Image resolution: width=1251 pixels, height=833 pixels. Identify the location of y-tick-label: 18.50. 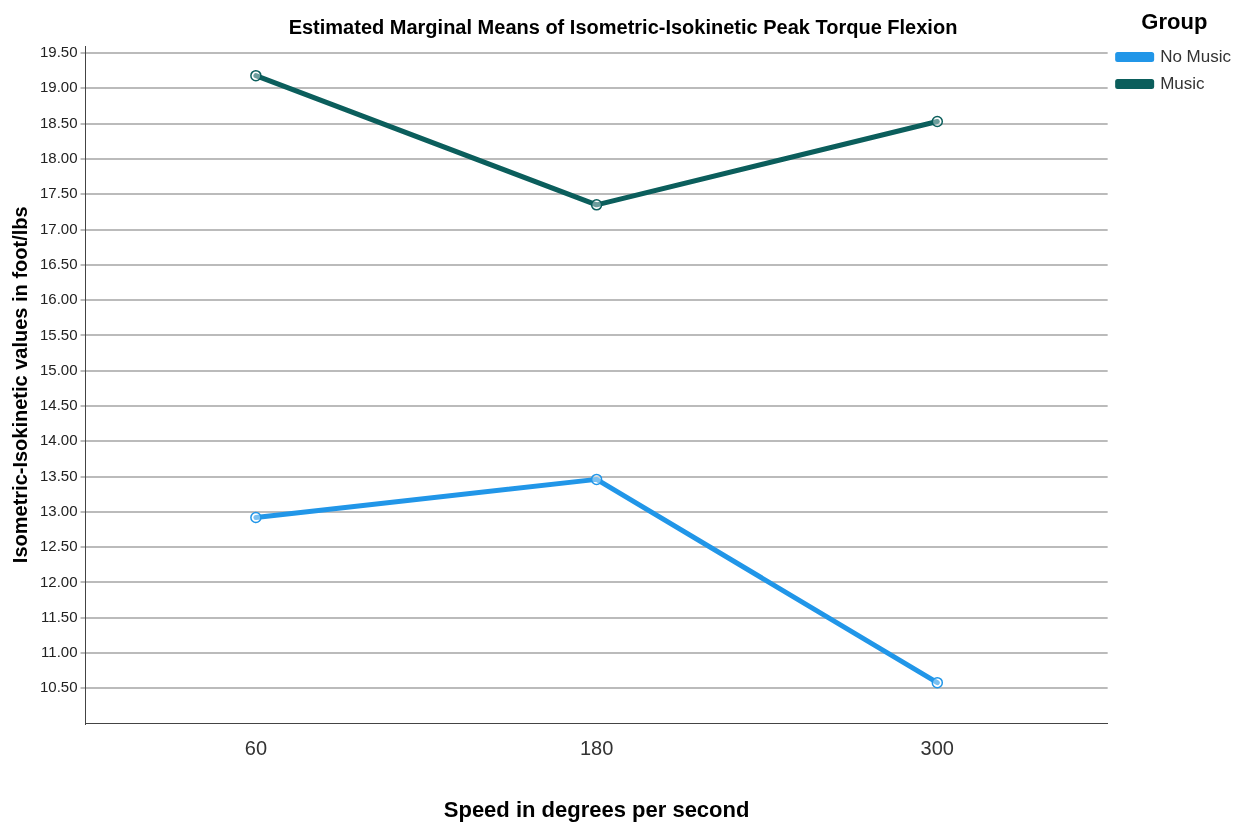
(58, 122).